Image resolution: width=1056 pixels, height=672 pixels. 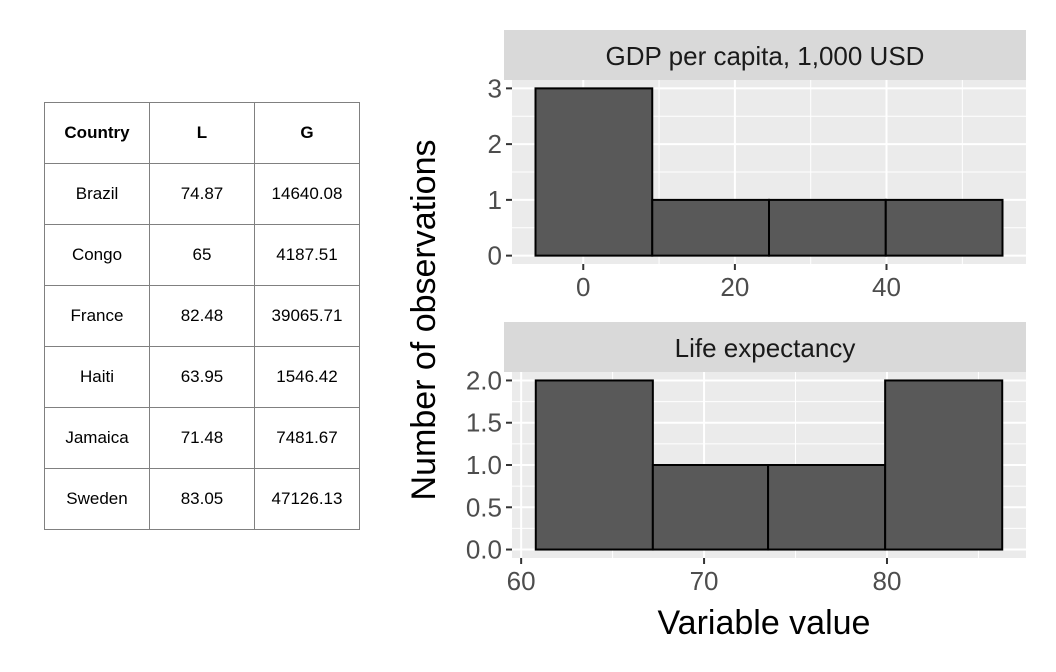 I want to click on cell-g: 14640.08, so click(x=307, y=194).